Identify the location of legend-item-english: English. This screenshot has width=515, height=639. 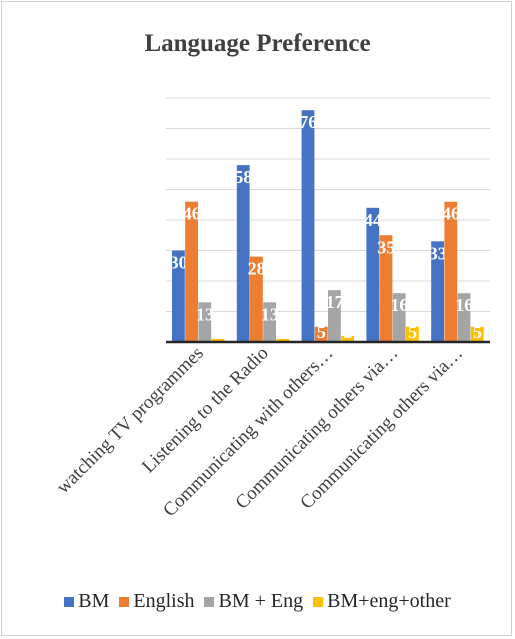
(156, 601).